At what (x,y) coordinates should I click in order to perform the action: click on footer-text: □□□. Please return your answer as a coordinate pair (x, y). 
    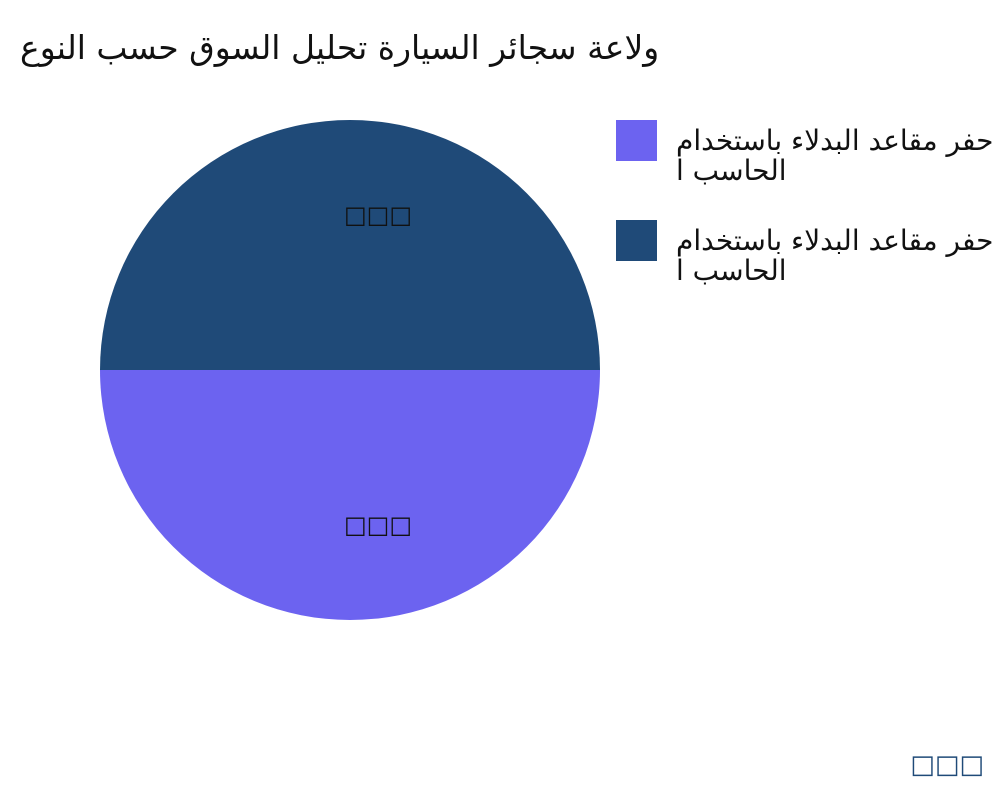
    Looking at the image, I should click on (947, 765).